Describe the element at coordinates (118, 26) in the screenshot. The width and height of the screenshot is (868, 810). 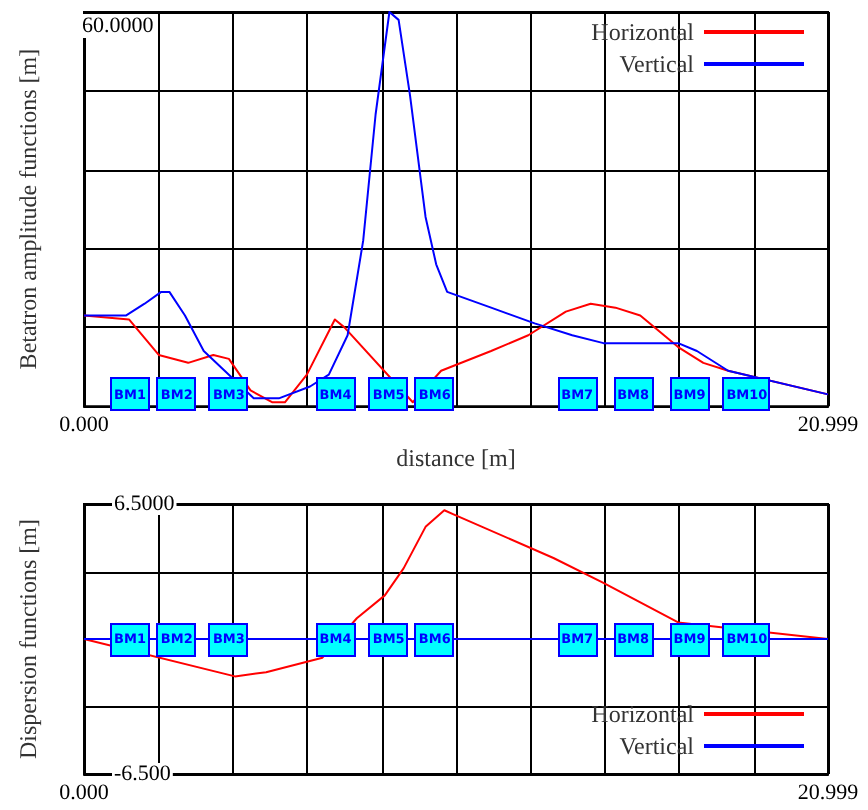
I see `annotation: 60.0000` at that location.